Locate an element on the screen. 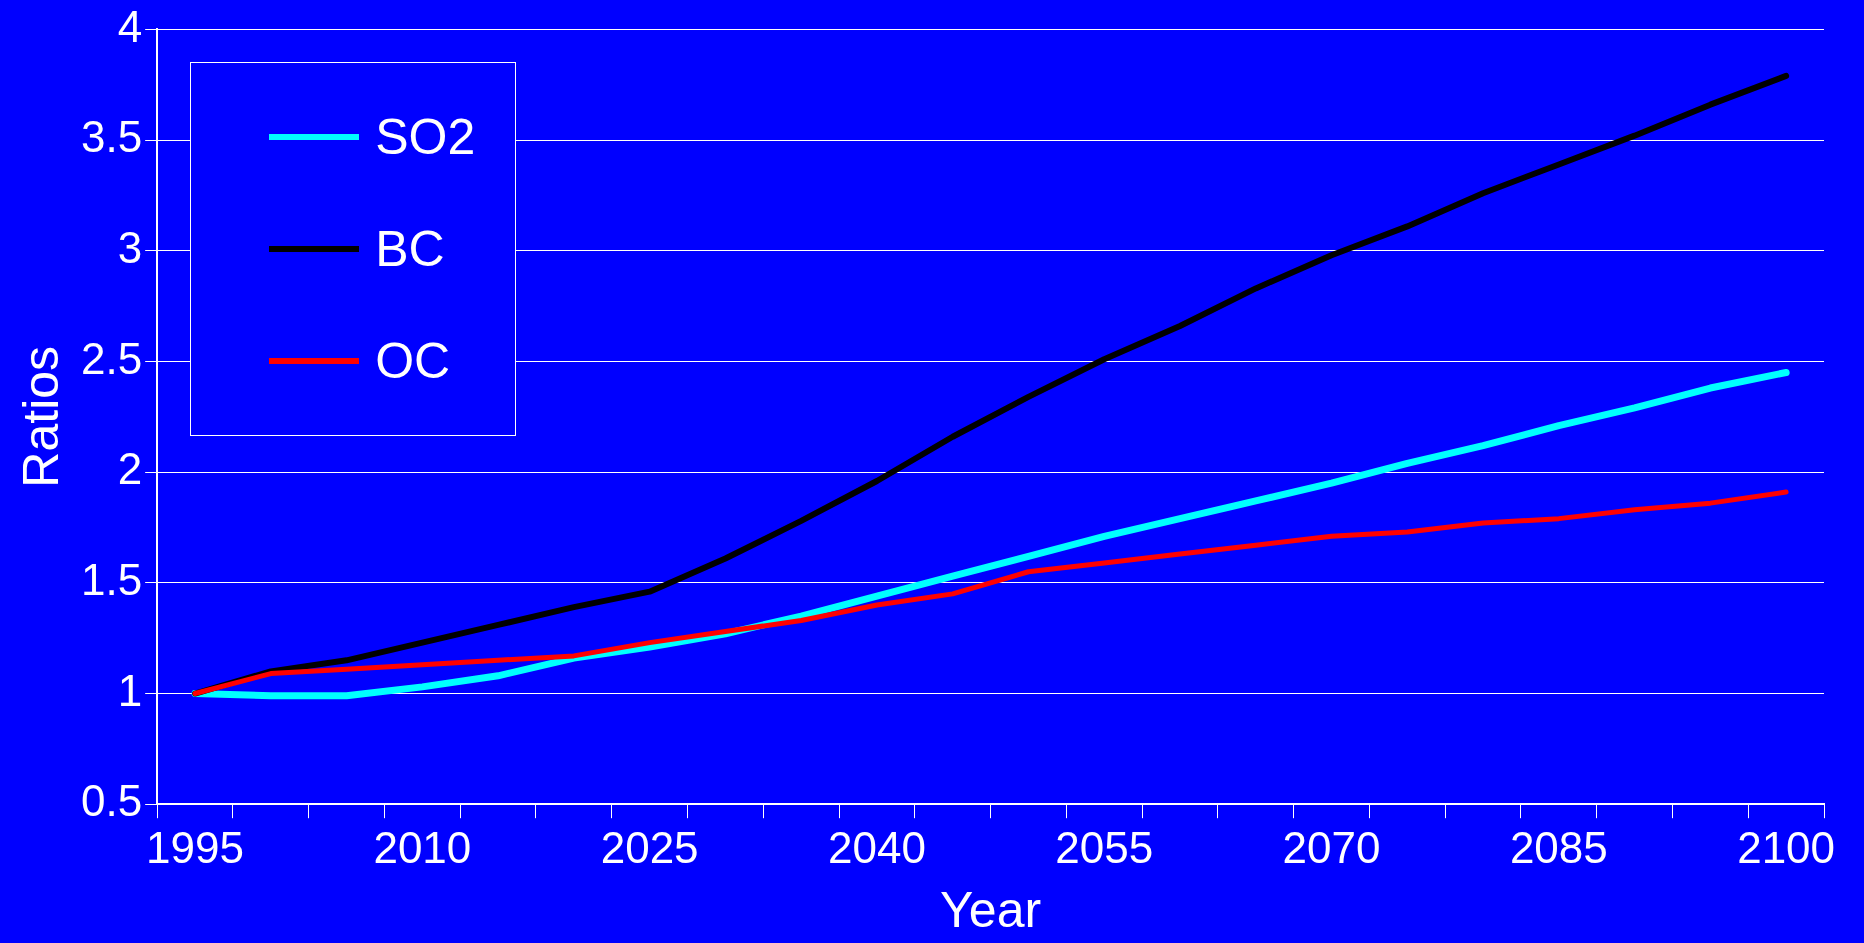  legend-label: SO2 is located at coordinates (425, 137).